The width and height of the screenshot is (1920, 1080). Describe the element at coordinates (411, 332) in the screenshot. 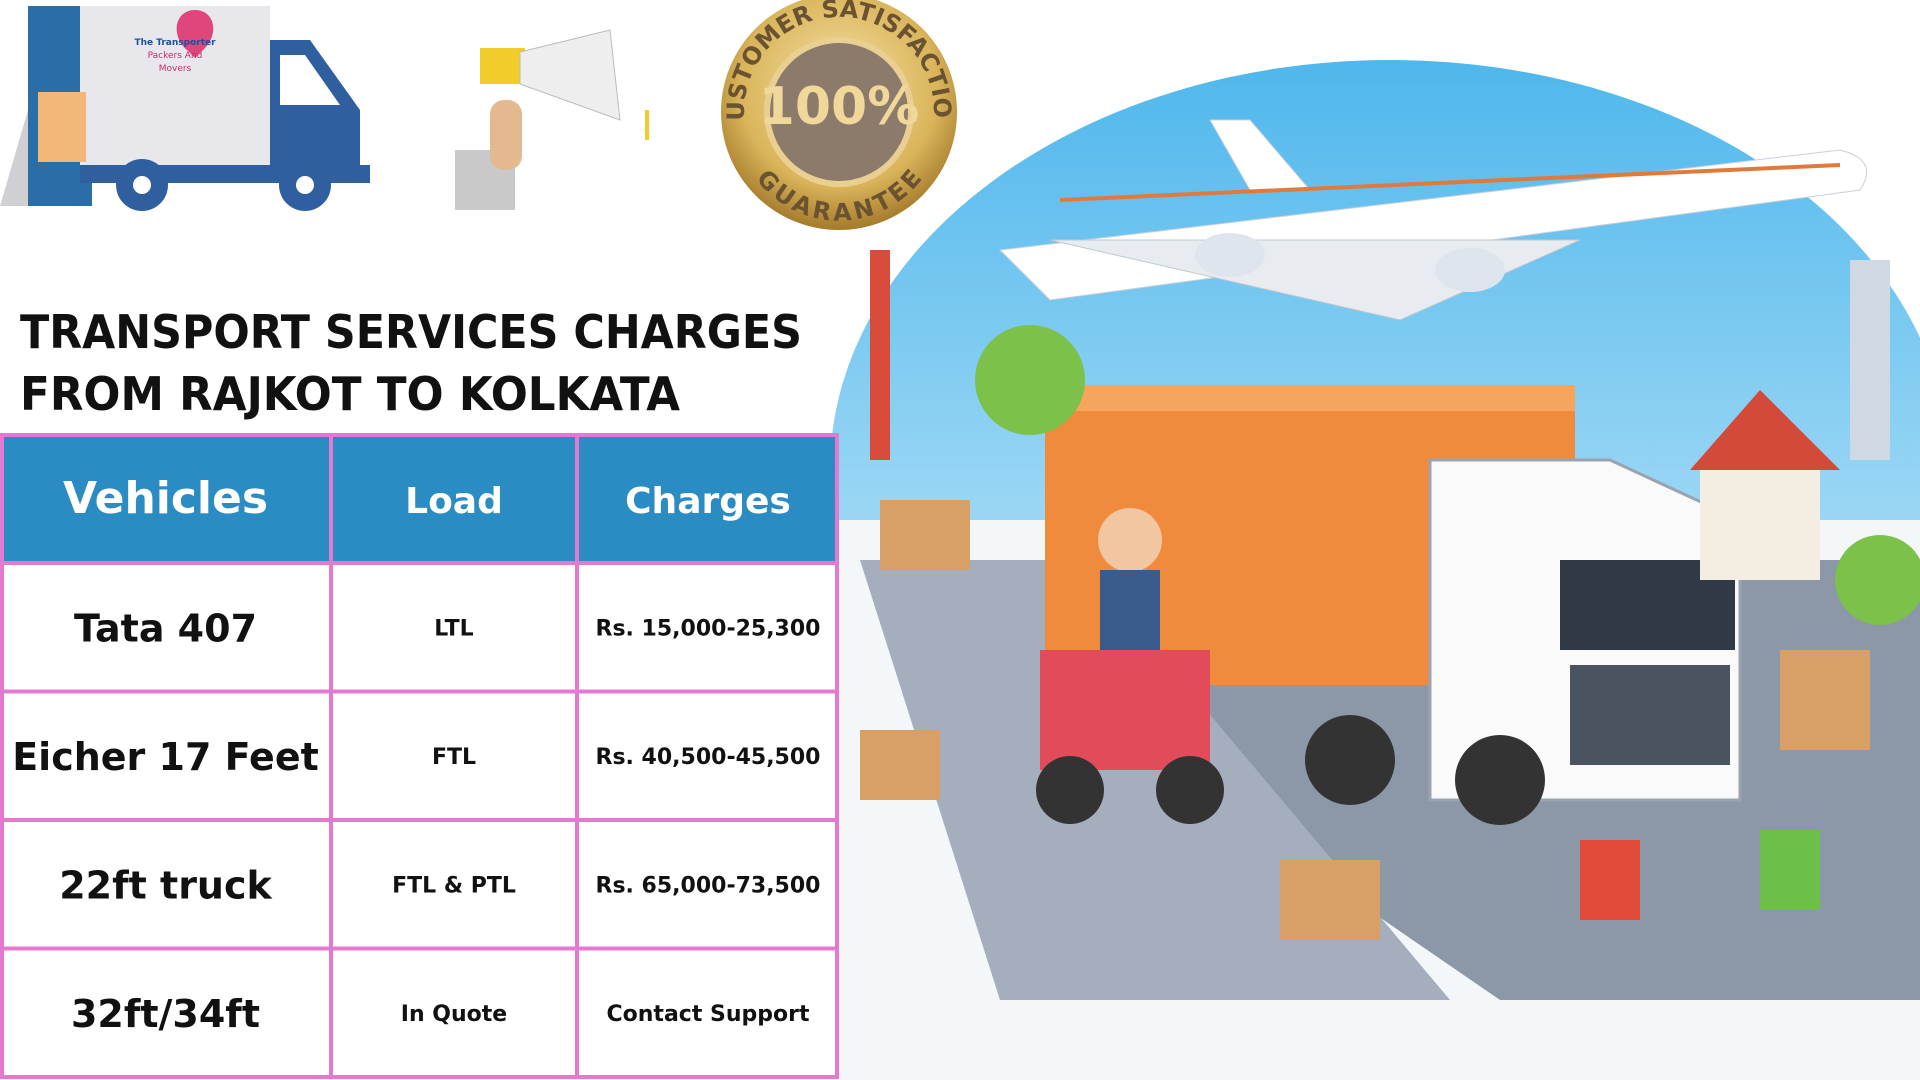

I see `title-line: TRANSPORT SERVICES CHARGES` at that location.